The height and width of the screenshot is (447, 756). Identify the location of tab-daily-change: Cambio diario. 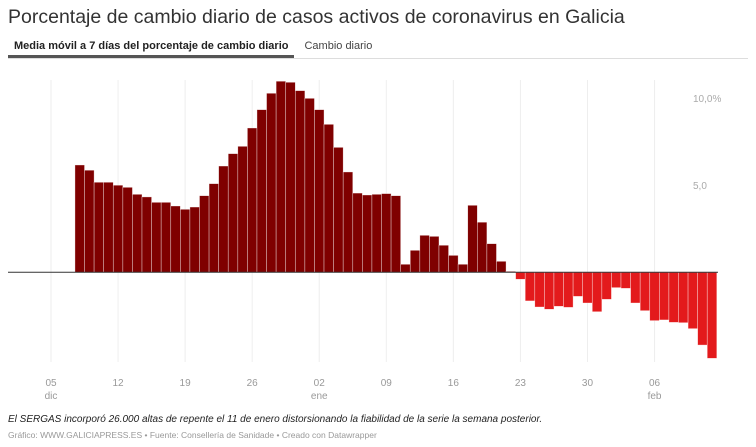
(338, 46).